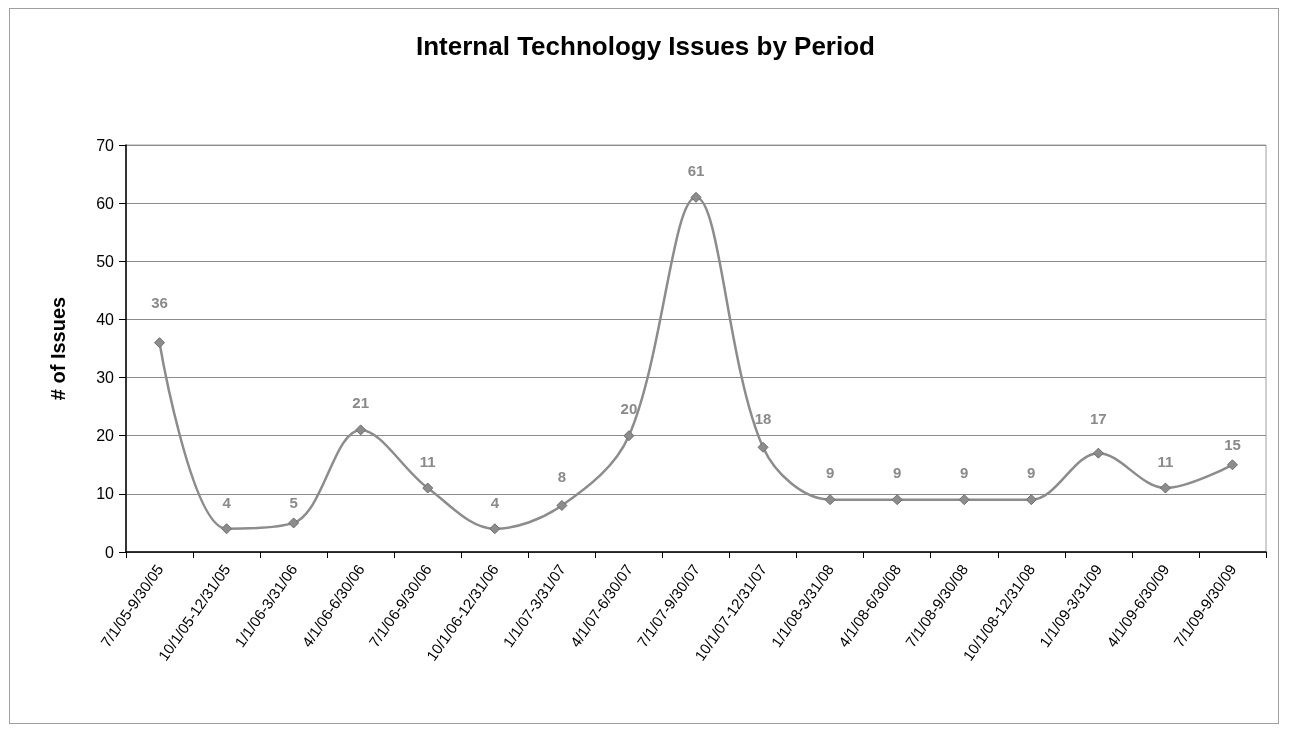  Describe the element at coordinates (105, 494) in the screenshot. I see `y-tick-label: 10` at that location.